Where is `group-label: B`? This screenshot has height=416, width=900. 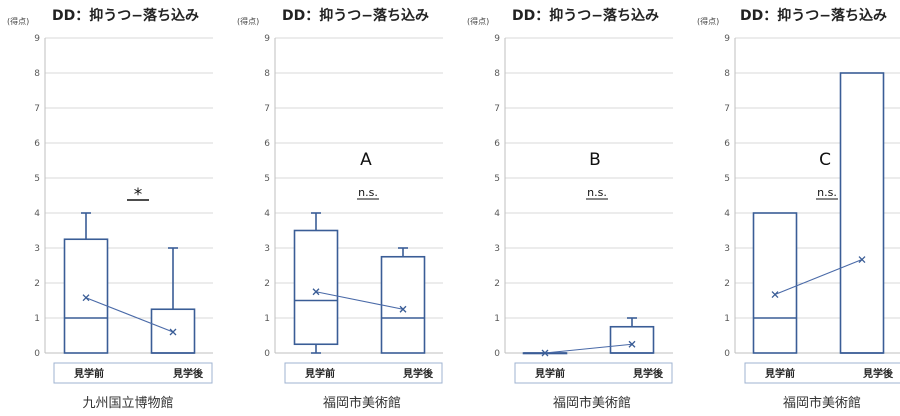
group-label: B is located at coordinates (595, 160).